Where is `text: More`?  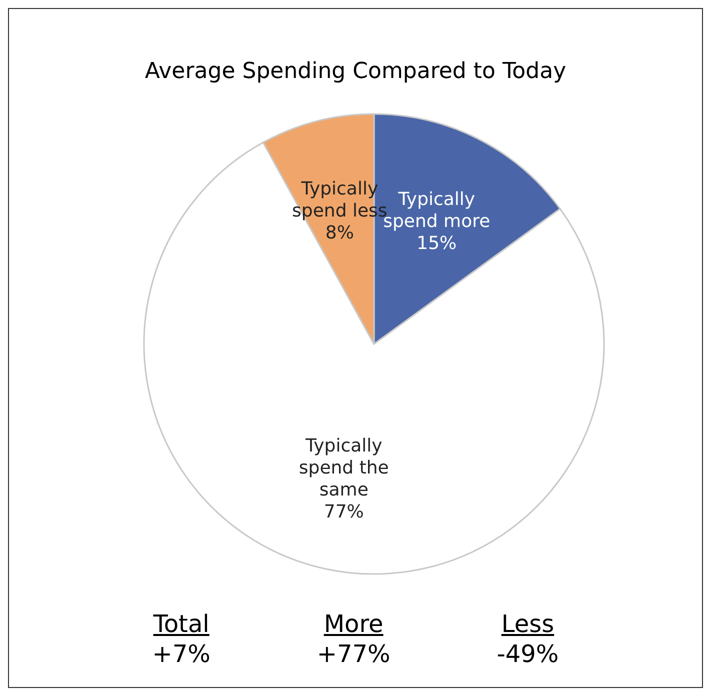
text: More is located at coordinates (353, 624).